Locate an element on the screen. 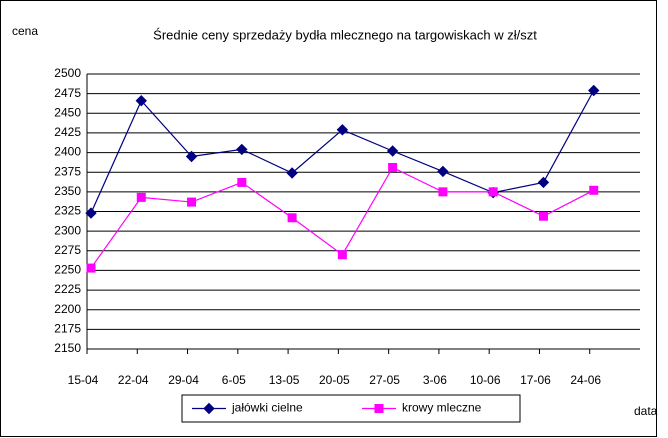 The width and height of the screenshot is (668, 438). y-tick-label: 2250 is located at coordinates (67, 270).